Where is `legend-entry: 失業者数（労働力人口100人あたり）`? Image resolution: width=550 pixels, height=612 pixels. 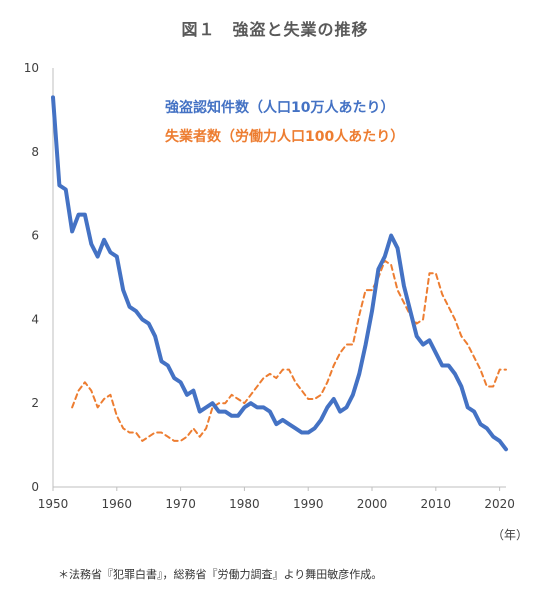
legend-entry: 失業者数（労働力人口100人あたり） is located at coordinates (284, 136).